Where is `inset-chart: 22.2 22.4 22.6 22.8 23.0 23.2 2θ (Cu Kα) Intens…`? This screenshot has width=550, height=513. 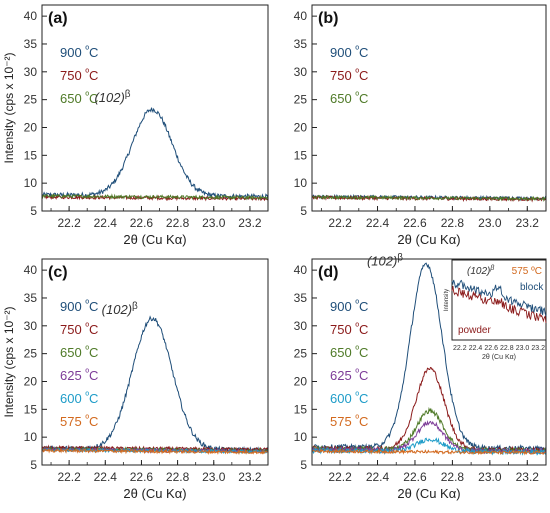 inset-chart: 22.2 22.4 22.6 22.8 23.0 23.2 2θ (Cu Kα) Intens… is located at coordinates (495, 310).